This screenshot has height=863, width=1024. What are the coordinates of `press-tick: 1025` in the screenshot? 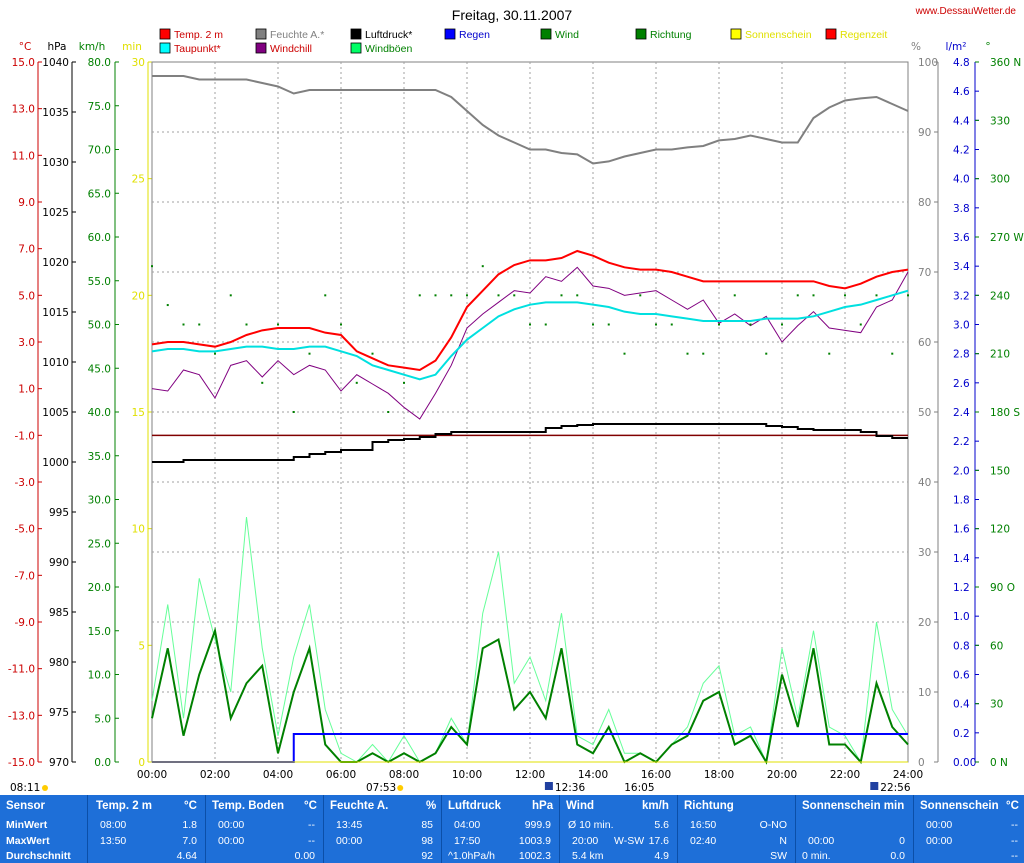 It's located at (55, 213).